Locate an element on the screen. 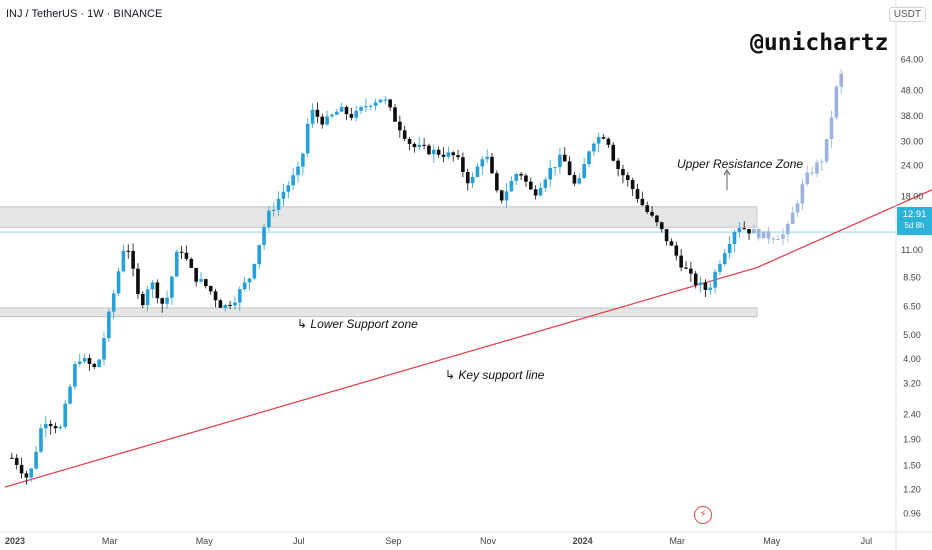 The width and height of the screenshot is (932, 550). y-tick-label: 38.00 is located at coordinates (912, 116).